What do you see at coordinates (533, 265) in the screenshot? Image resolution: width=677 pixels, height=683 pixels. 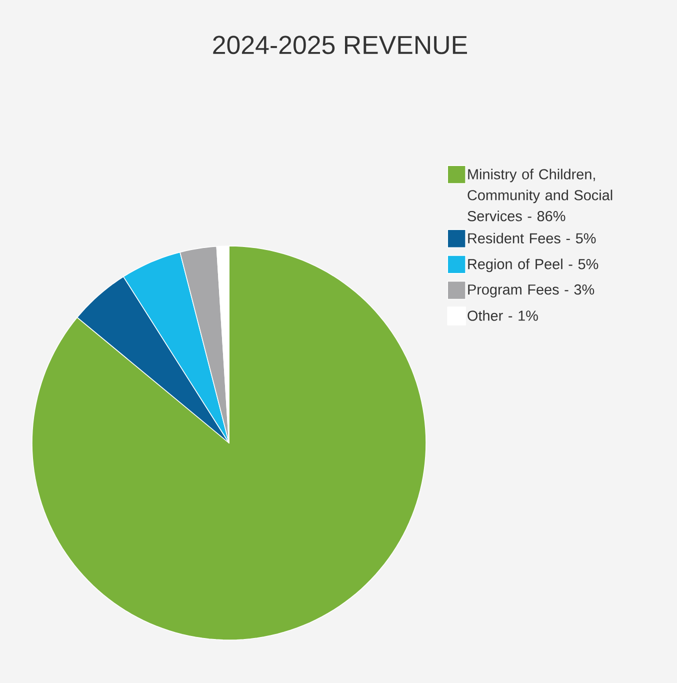 I see `legend-label: Region of Peel - 5%` at bounding box center [533, 265].